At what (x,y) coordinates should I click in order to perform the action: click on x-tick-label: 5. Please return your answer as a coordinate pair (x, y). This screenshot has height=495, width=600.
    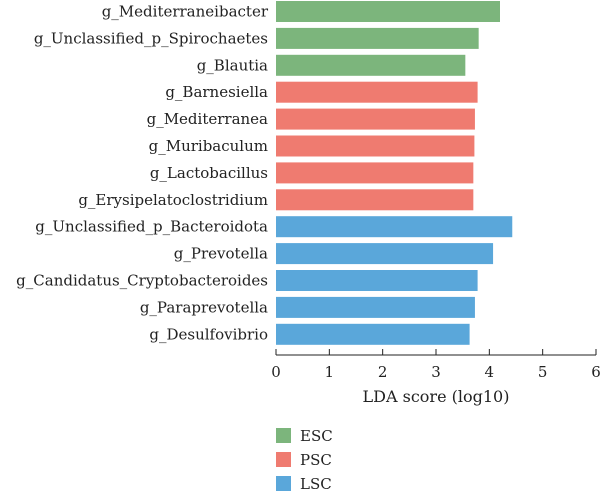
    Looking at the image, I should click on (543, 372).